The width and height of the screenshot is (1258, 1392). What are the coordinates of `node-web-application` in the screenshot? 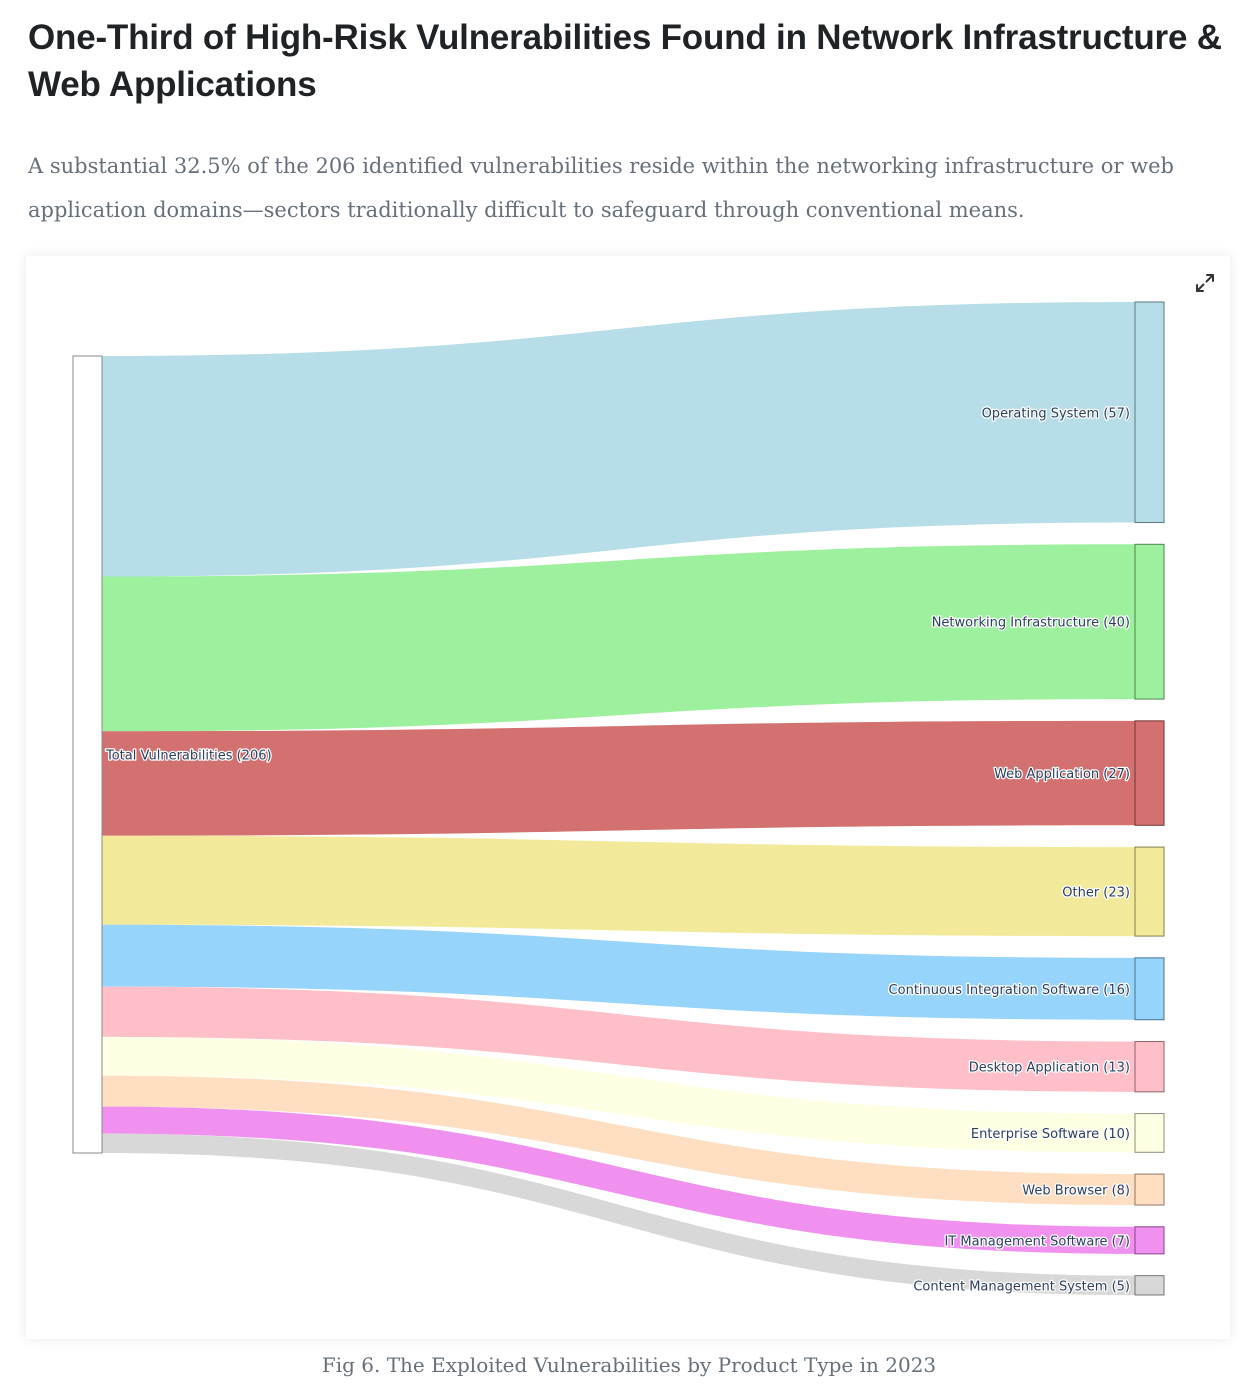 It's located at (1149, 773).